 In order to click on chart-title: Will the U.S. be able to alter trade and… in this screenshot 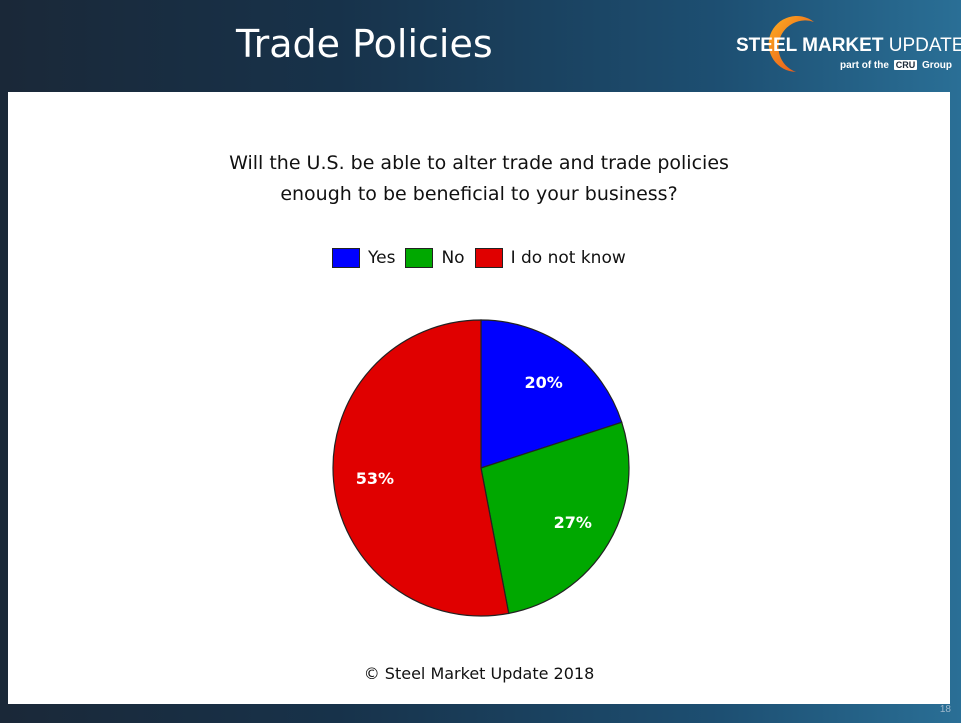, I will do `click(479, 179)`.